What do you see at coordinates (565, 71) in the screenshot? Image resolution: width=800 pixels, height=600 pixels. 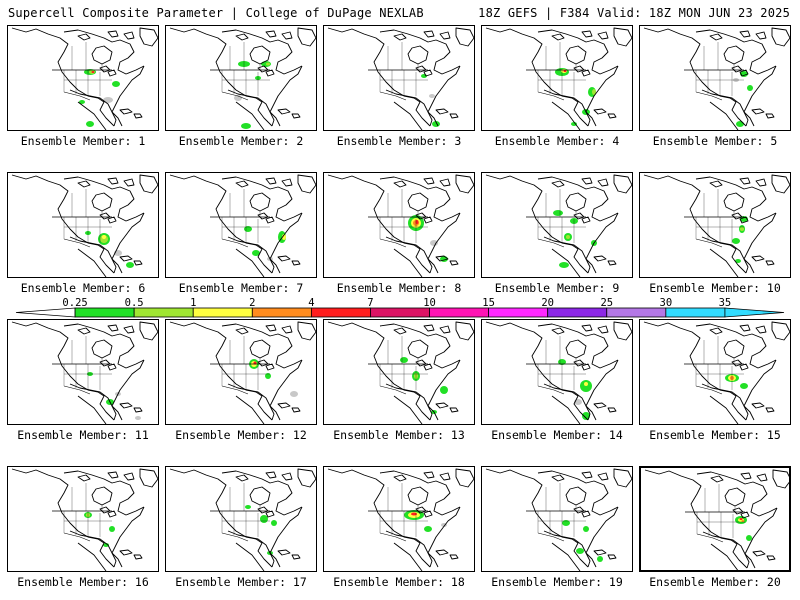 I see `scp-contour-red` at bounding box center [565, 71].